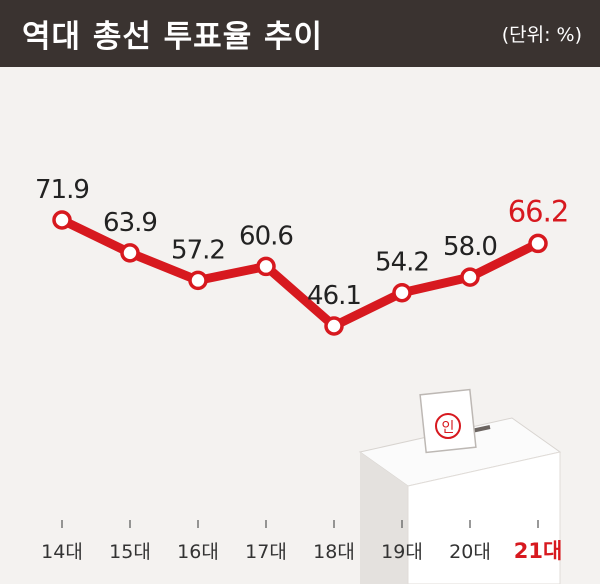  I want to click on data-label: 66.2, so click(538, 211).